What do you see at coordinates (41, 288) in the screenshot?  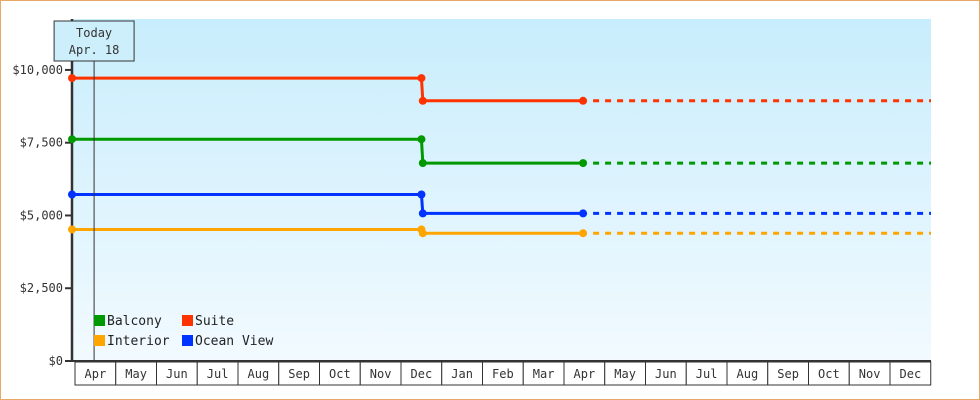 I see `y-tick-label: $2,500` at bounding box center [41, 288].